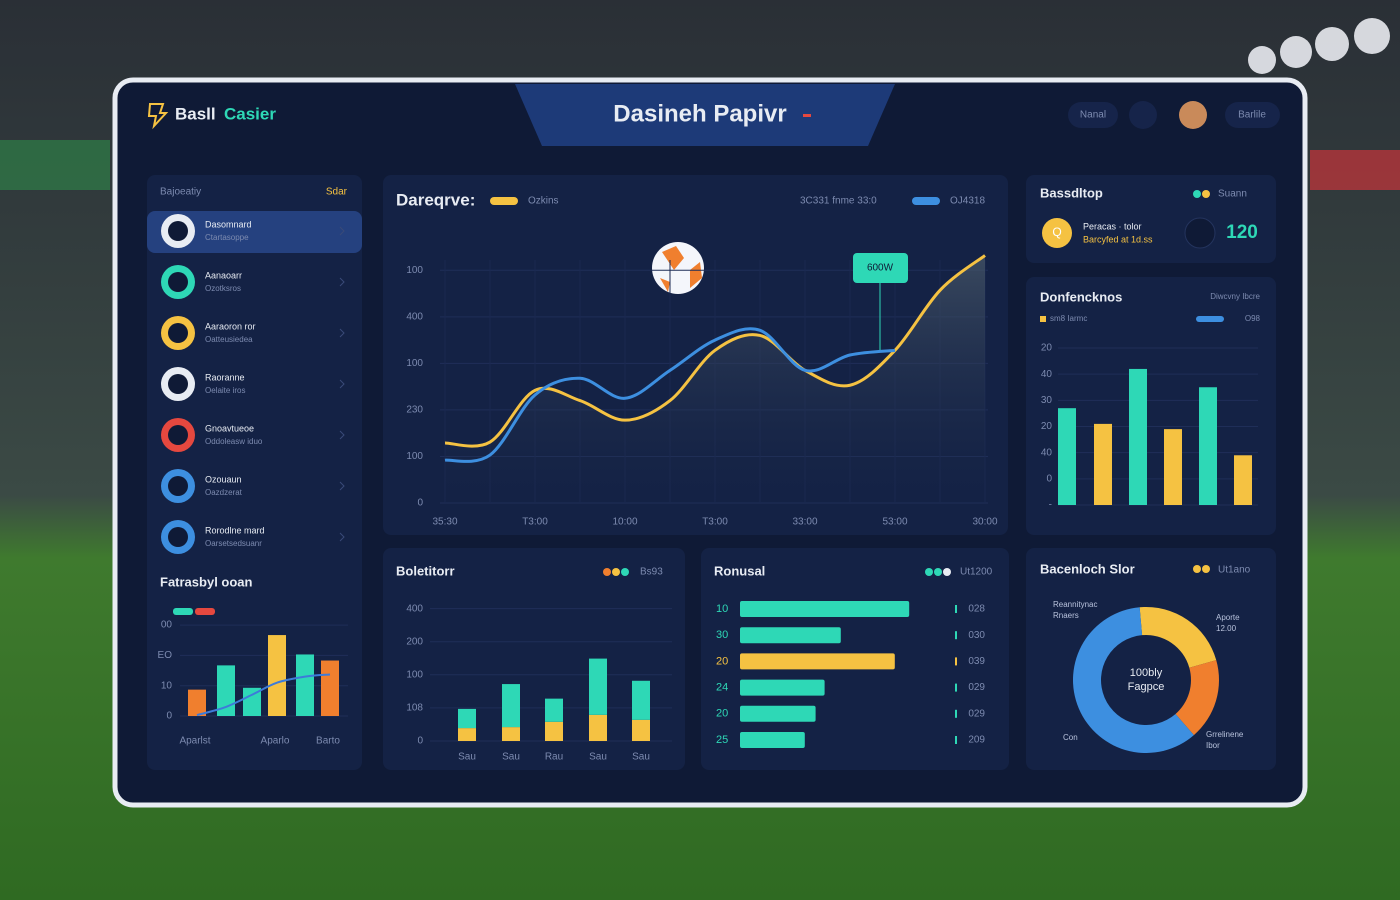  I want to click on refresh-button, so click(1200, 233).